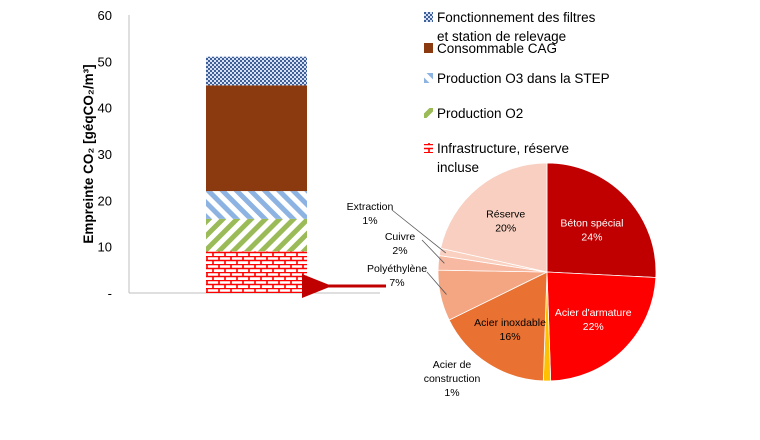 The image size is (760, 440). What do you see at coordinates (503, 158) in the screenshot?
I see `legend-label-infrastructure-reserve-incluse: Infrastructure, réserve incluse` at bounding box center [503, 158].